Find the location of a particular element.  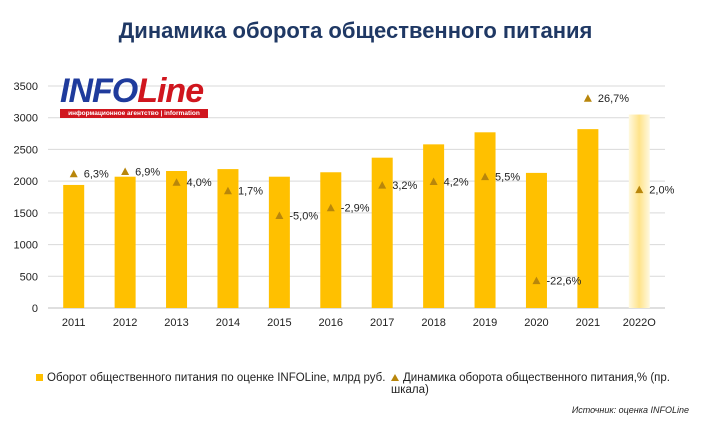

data-label: 6,3% is located at coordinates (96, 175).